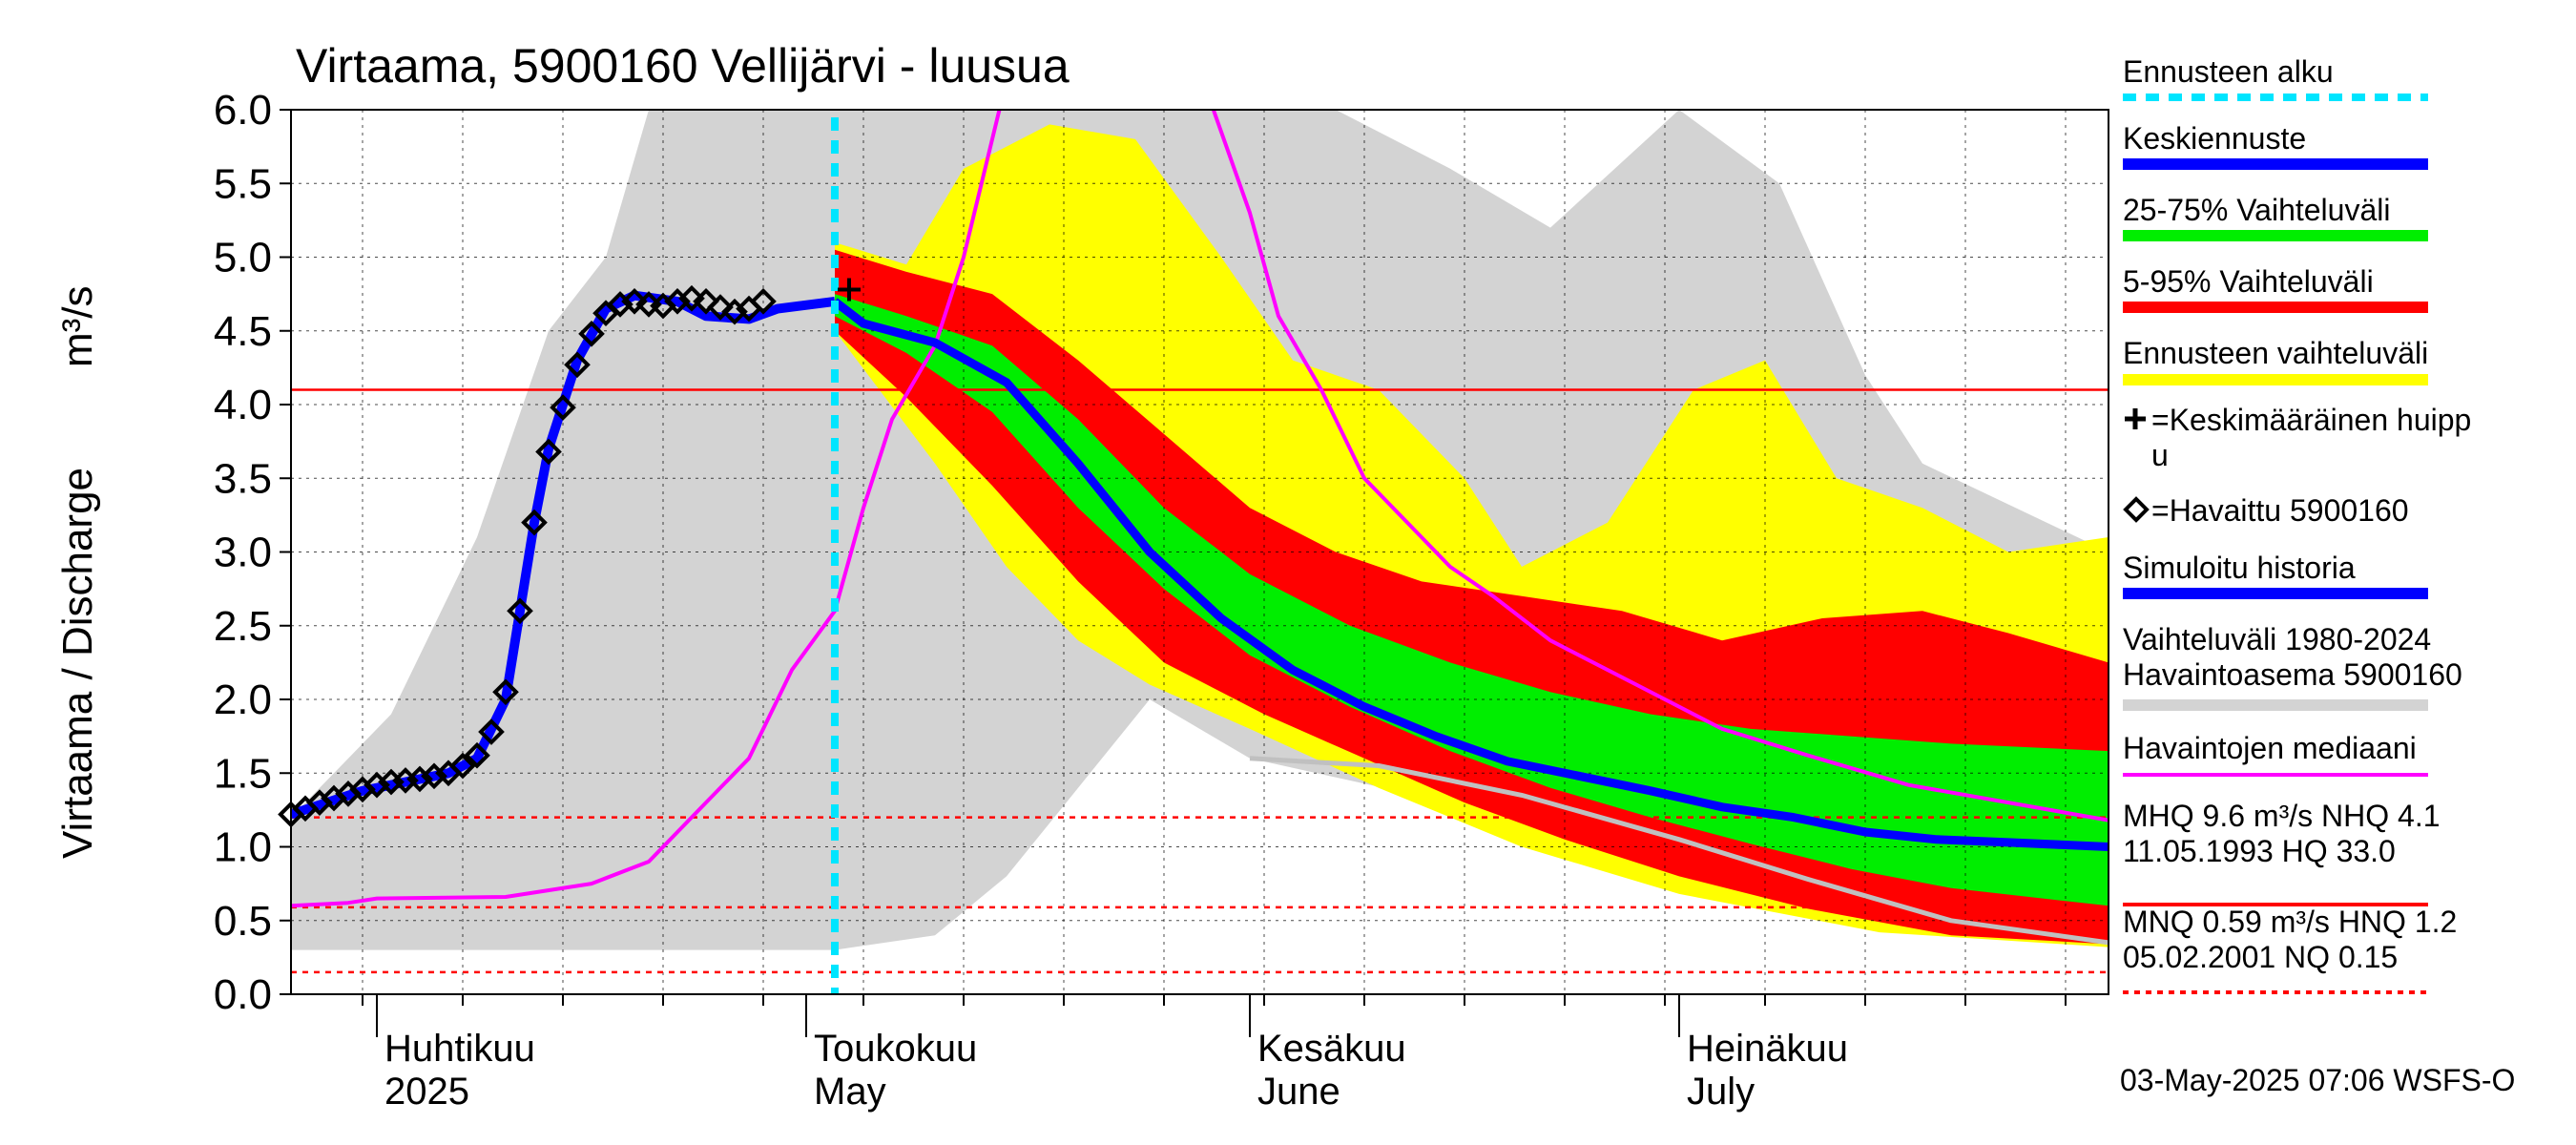 The image size is (2576, 1145). Describe the element at coordinates (1721, 1092) in the screenshot. I see `x-month-sublabel: July` at that location.